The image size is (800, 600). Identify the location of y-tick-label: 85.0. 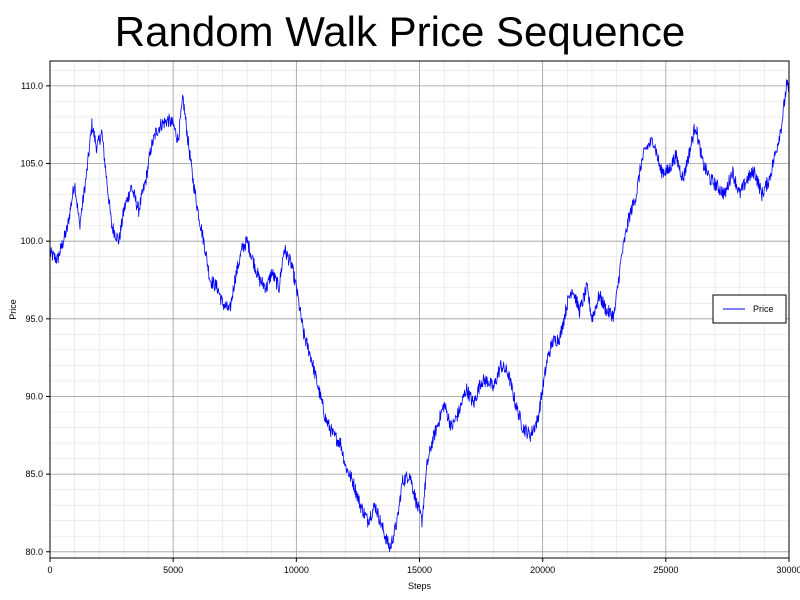
(34, 474).